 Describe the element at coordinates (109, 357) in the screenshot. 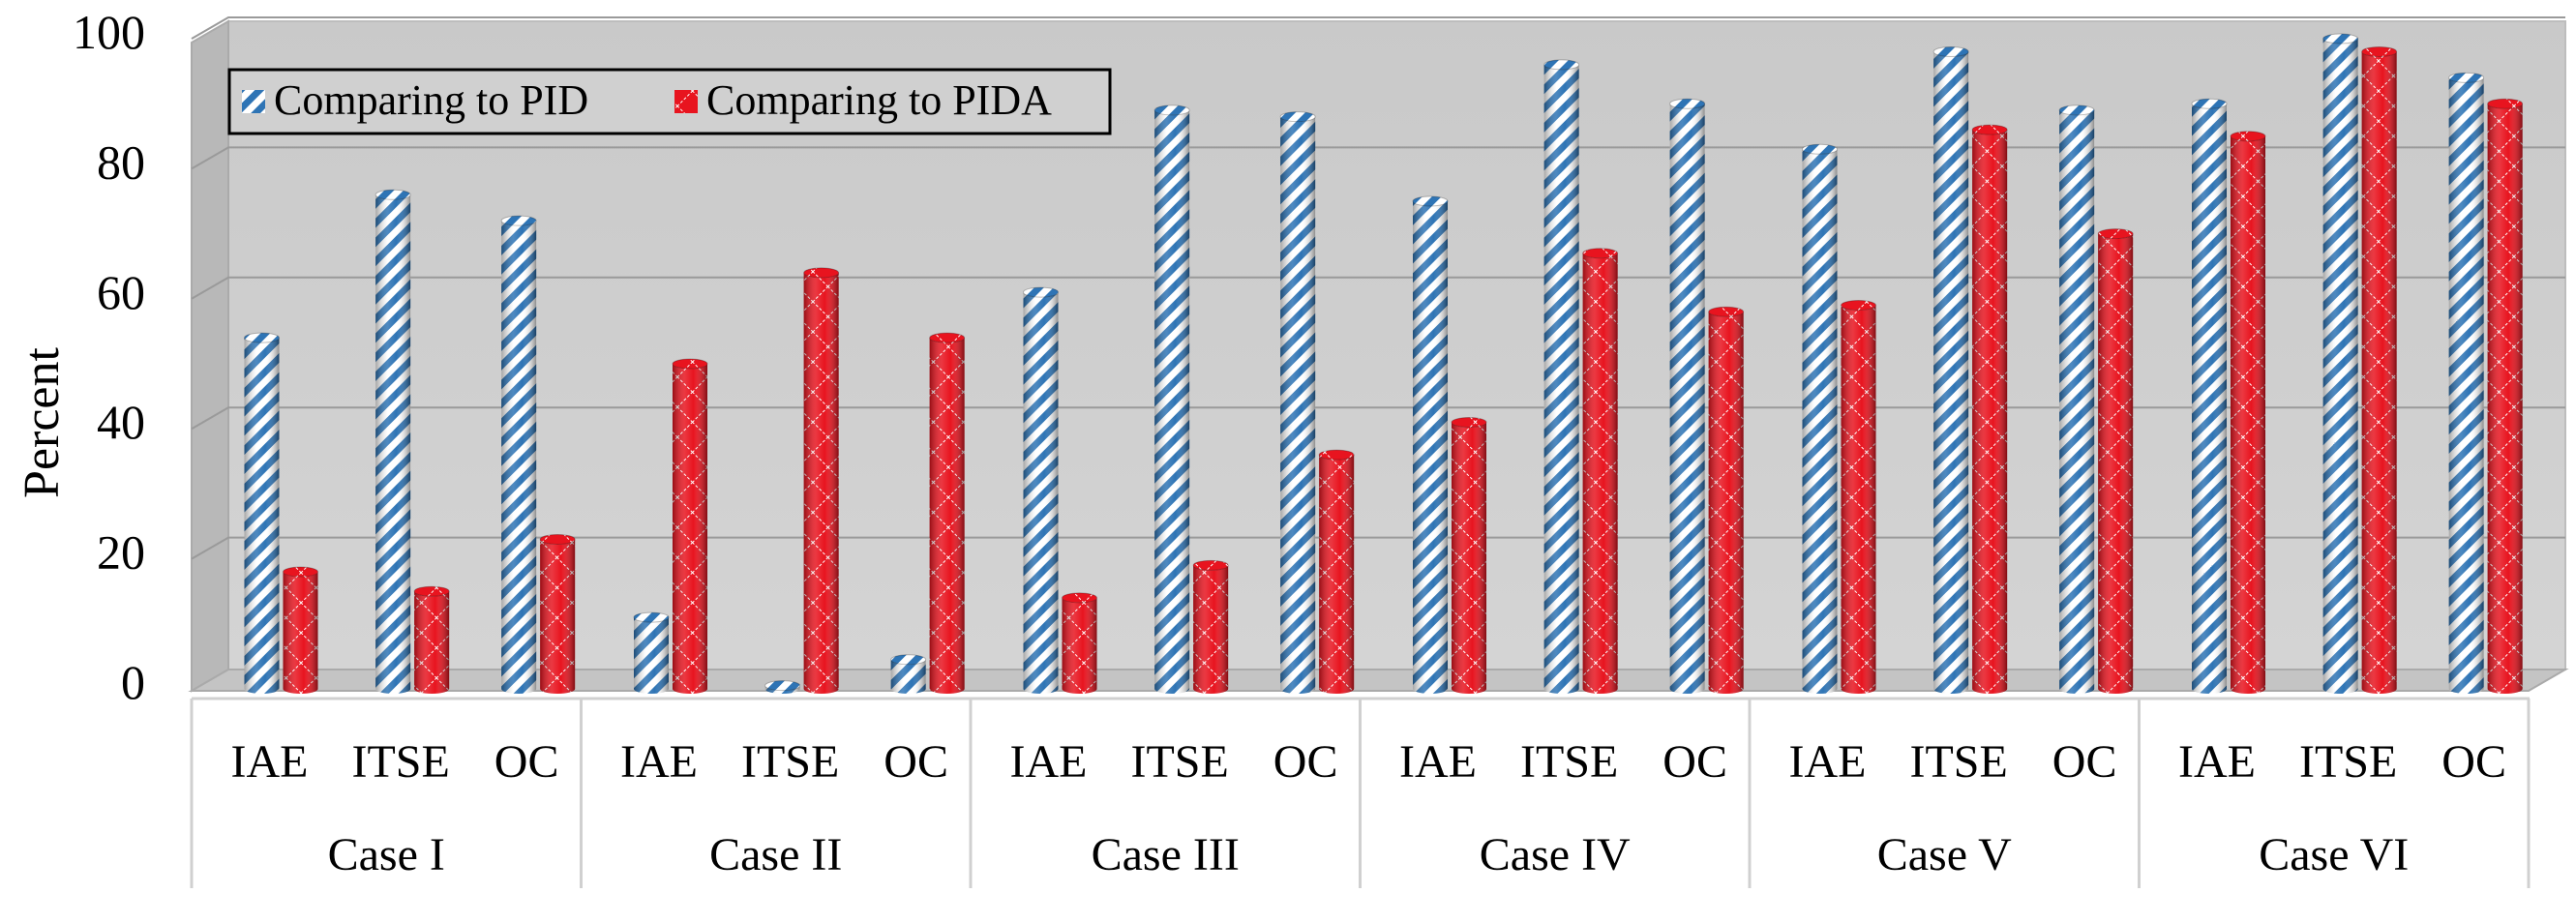

I see `y-axis-ticks: 0 20 40 60 80 100` at that location.